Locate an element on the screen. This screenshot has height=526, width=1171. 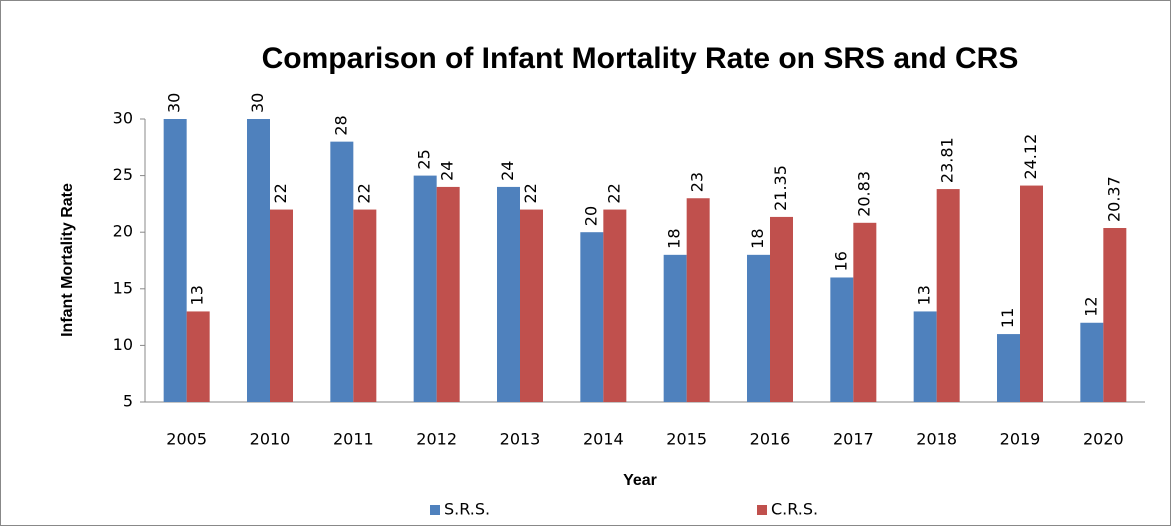
legend-label: C.R.S. is located at coordinates (794, 509).